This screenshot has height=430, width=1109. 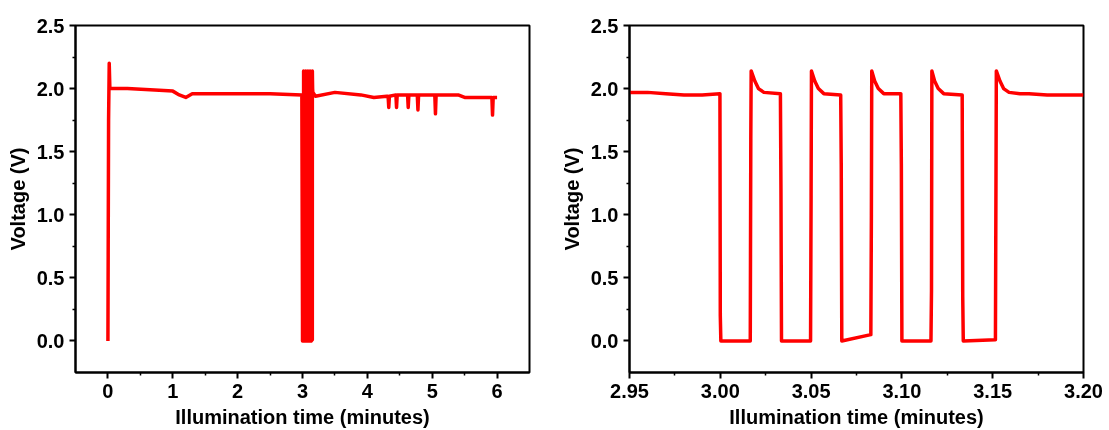 I want to click on x-tick-label: 5, so click(x=432, y=390).